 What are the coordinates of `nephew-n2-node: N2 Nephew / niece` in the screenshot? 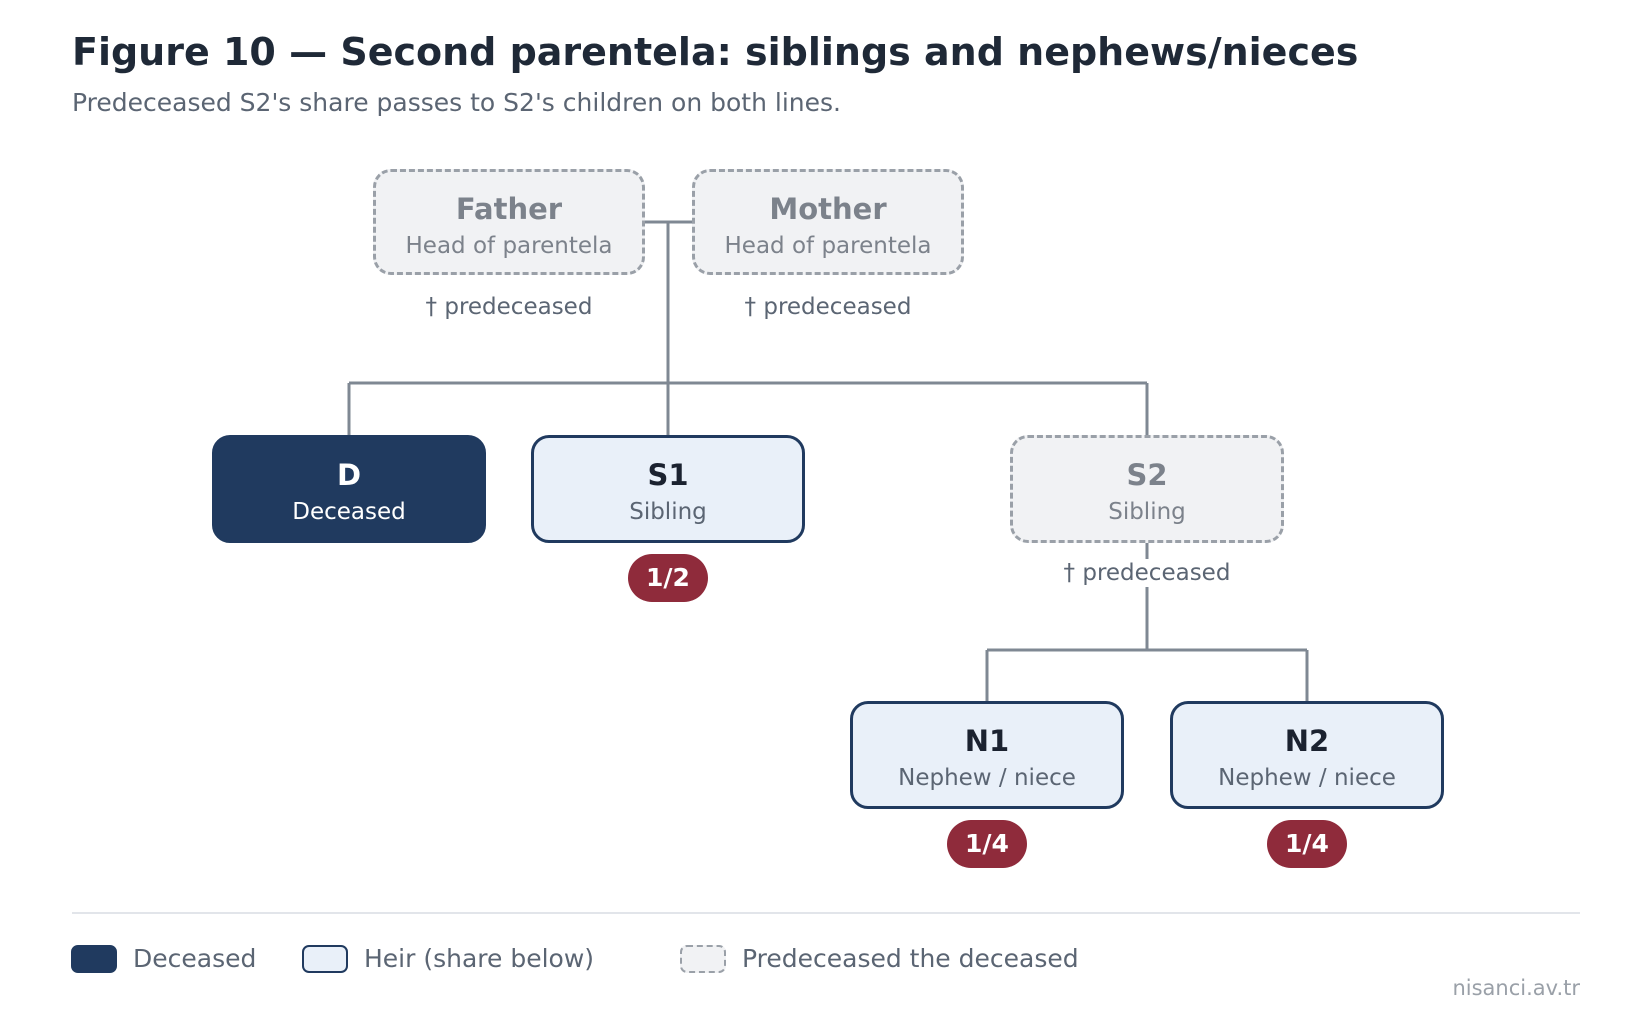 It's located at (1307, 755).